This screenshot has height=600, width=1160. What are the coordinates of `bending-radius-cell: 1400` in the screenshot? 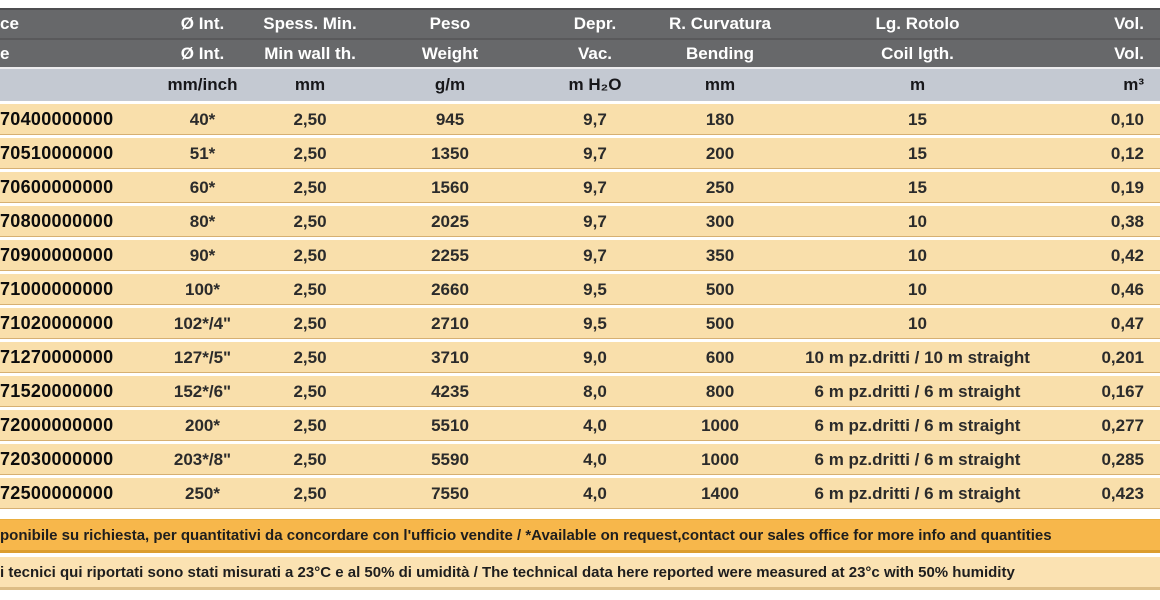 It's located at (720, 495).